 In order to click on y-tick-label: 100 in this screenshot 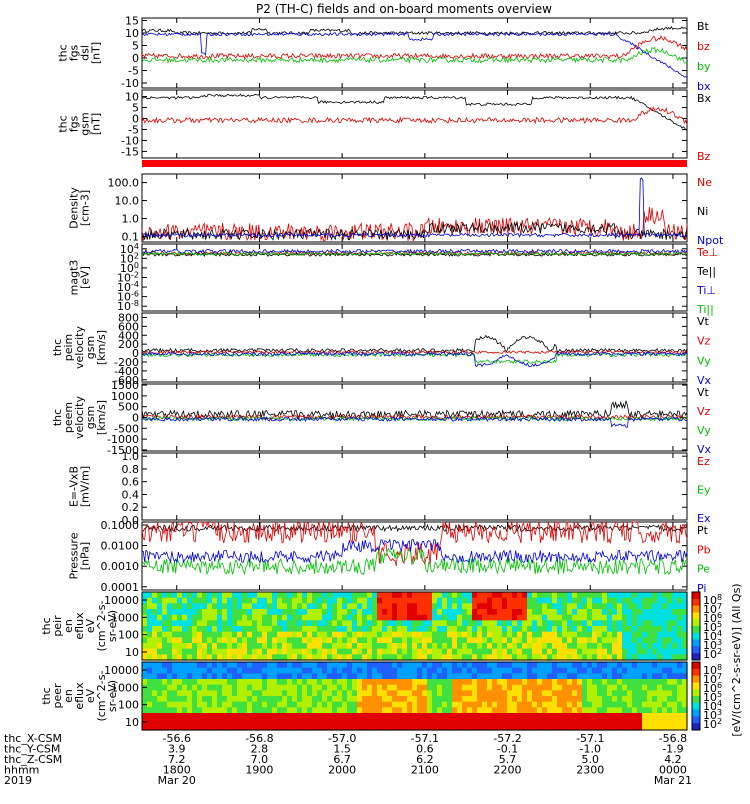, I will do `click(128, 635)`.